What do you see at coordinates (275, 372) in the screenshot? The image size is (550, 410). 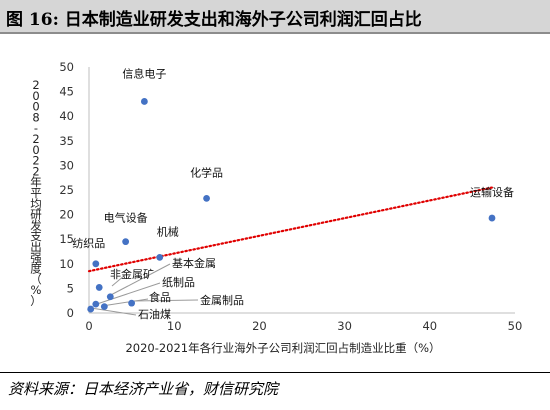 I see `source-rule` at bounding box center [275, 372].